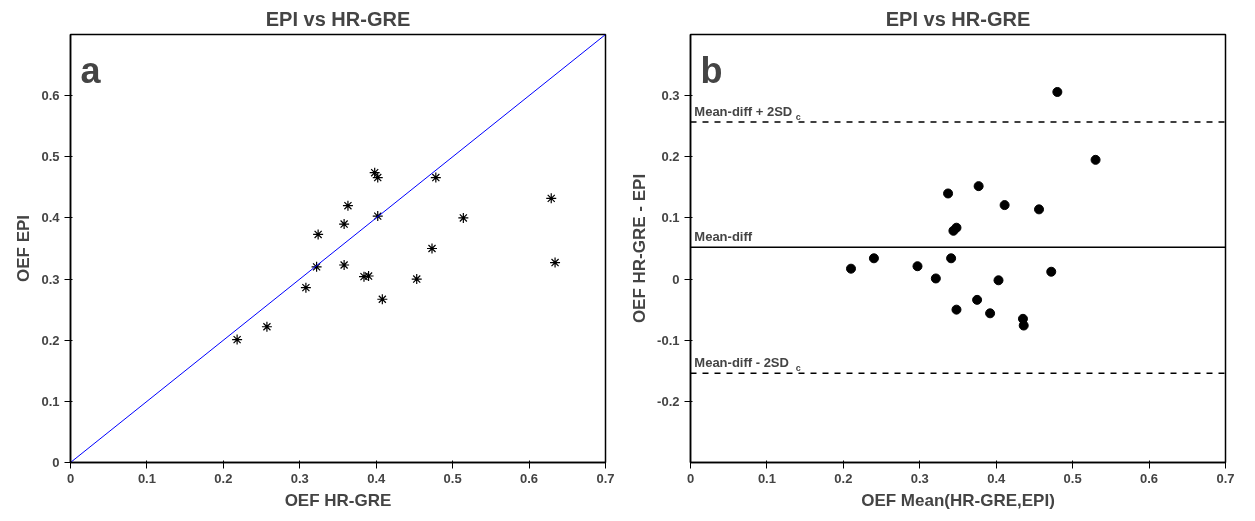  Describe the element at coordinates (51, 218) in the screenshot. I see `y-tick-label: 0.4` at that location.